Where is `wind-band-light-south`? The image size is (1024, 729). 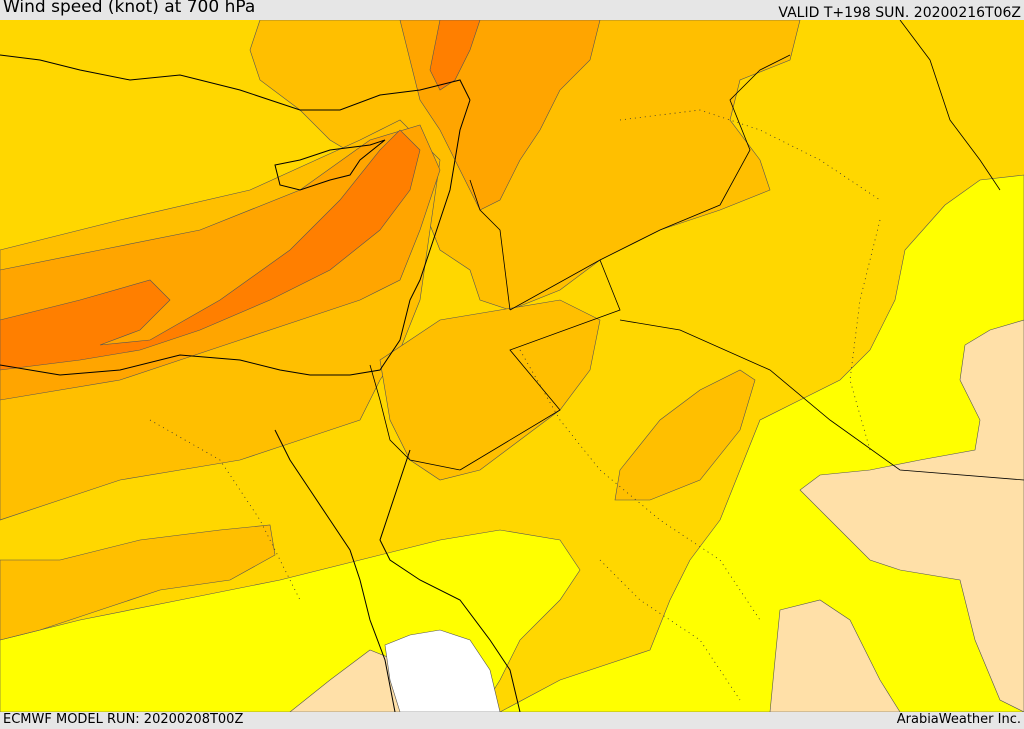
wind-band-light-south is located at coordinates (835, 655).